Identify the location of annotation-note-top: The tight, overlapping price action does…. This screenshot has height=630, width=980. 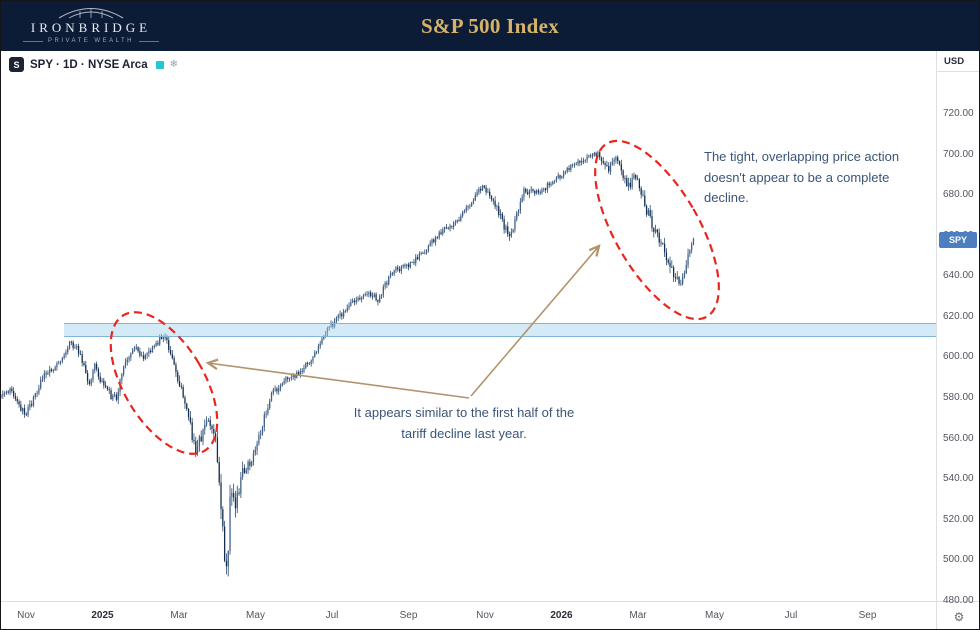
(802, 177).